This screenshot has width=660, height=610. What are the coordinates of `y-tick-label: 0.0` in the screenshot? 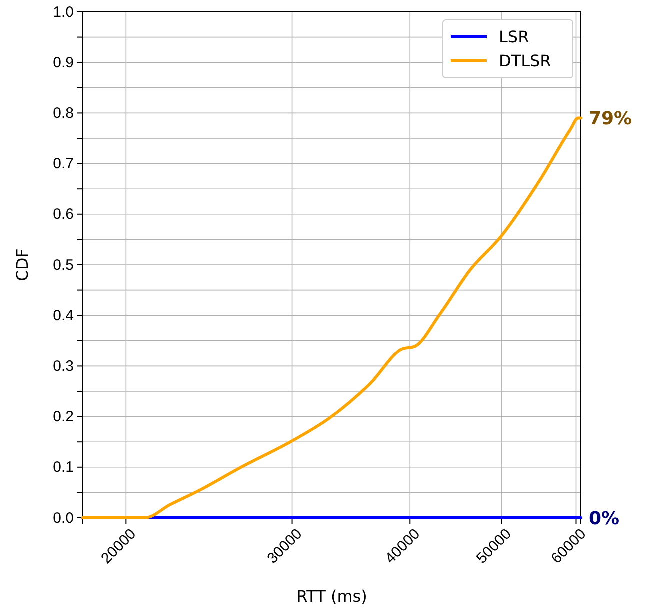 It's located at (63, 518).